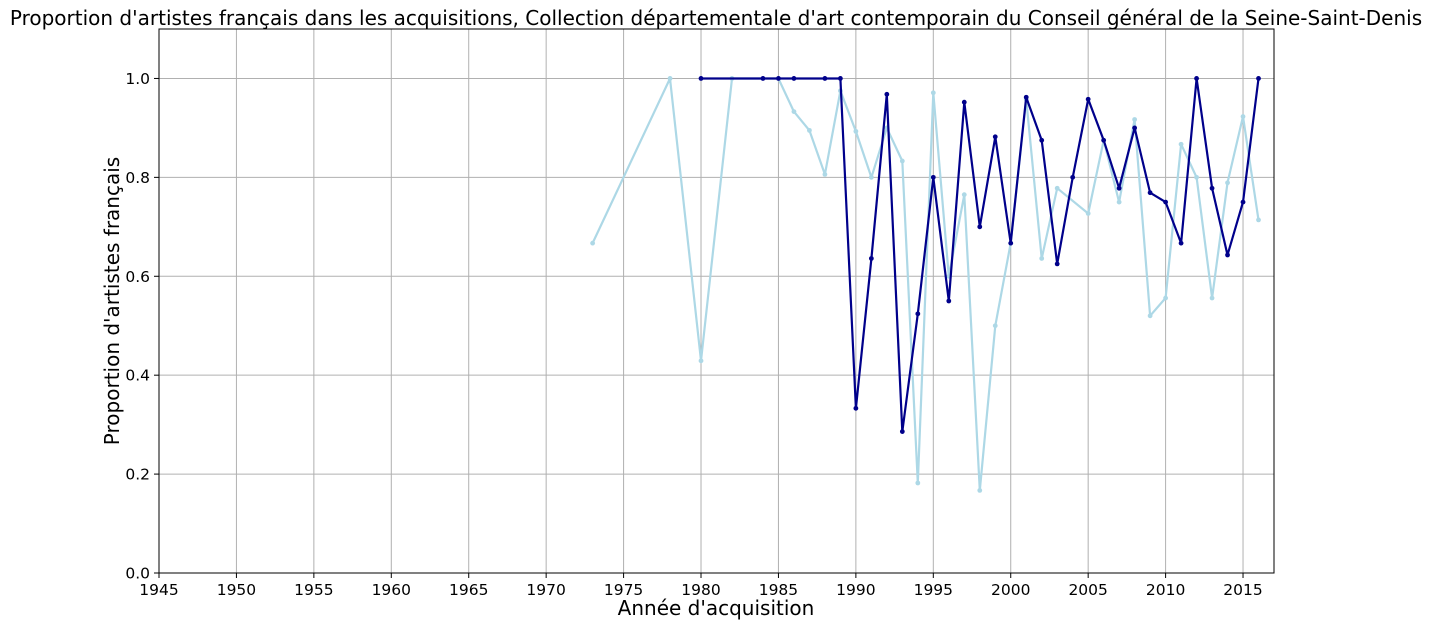  What do you see at coordinates (468, 590) in the screenshot?
I see `x-tick-label: 1965` at bounding box center [468, 590].